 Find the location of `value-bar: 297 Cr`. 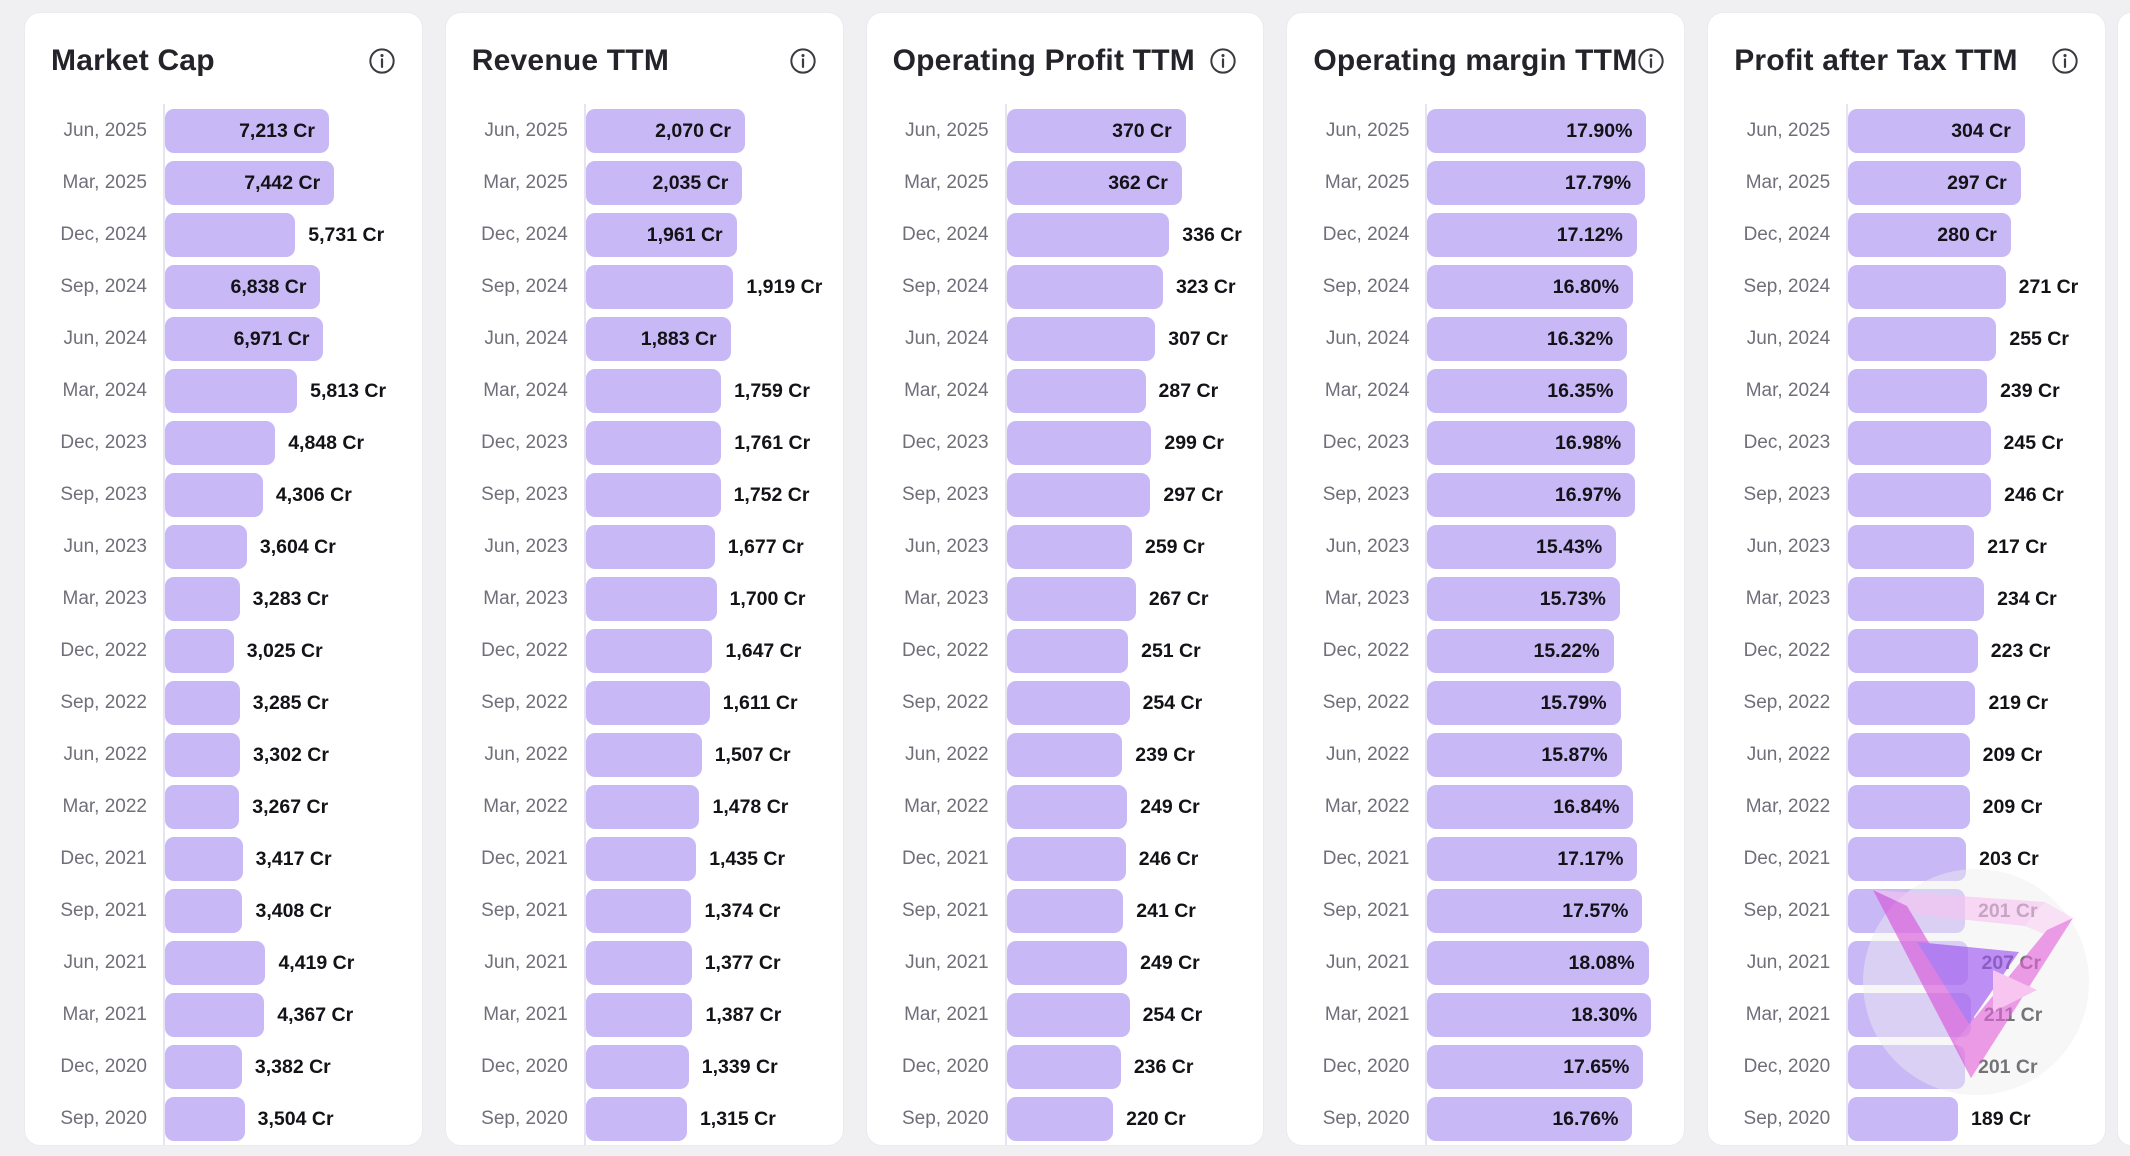

value-bar: 297 Cr is located at coordinates (1934, 183).